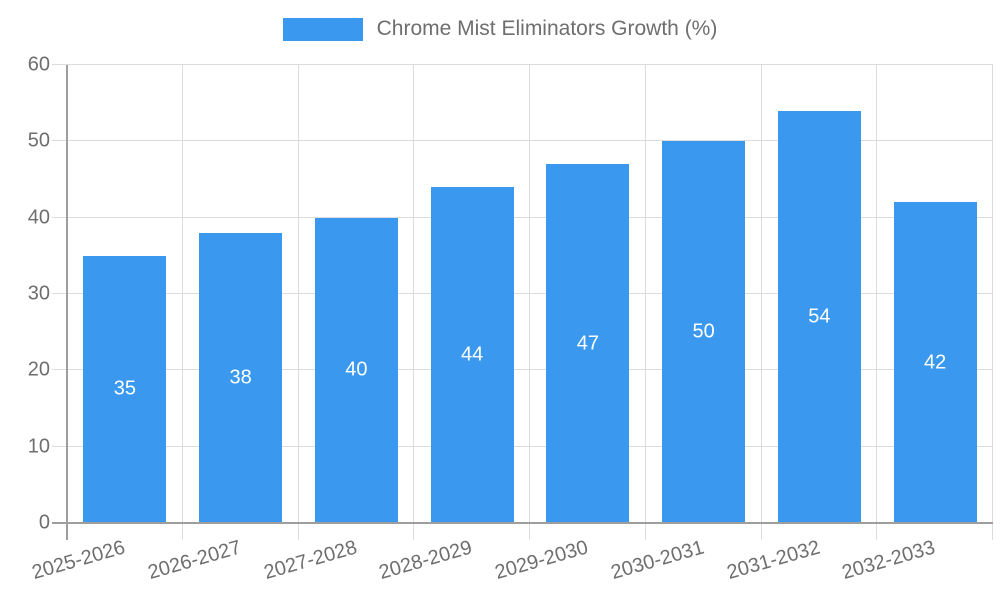 This screenshot has width=1000, height=600. What do you see at coordinates (522, 523) in the screenshot?
I see `x-axis-line` at bounding box center [522, 523].